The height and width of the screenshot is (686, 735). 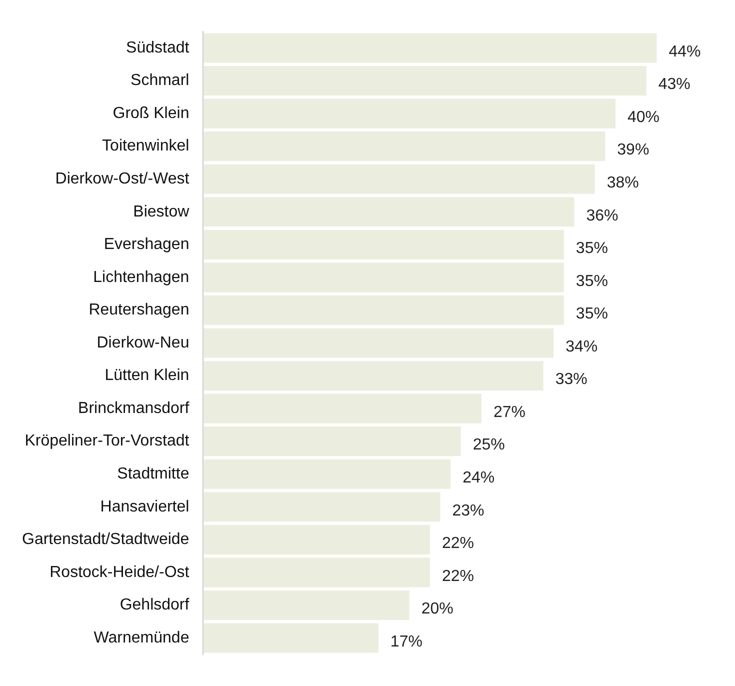 What do you see at coordinates (147, 375) in the screenshot?
I see `y-tick-label: Lütten Klein` at bounding box center [147, 375].